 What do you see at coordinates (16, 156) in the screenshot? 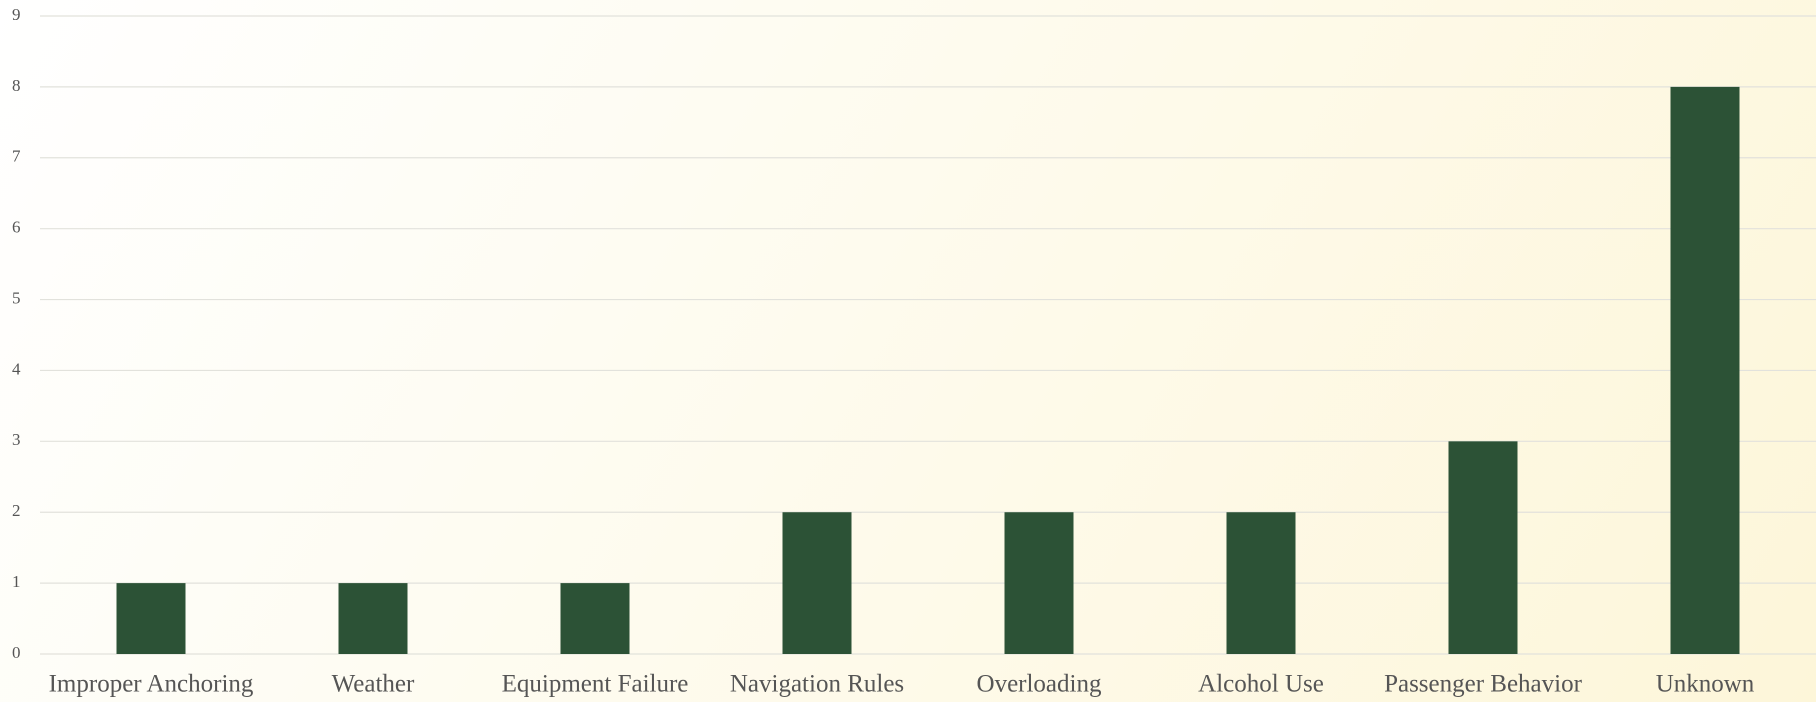
I see `y-tick-label: 7` at bounding box center [16, 156].